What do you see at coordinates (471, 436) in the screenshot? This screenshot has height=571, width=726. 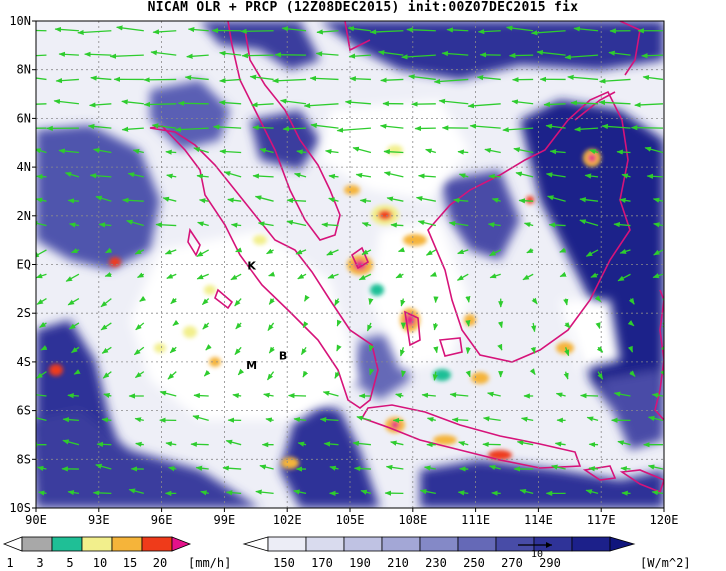 I see `java-coast` at bounding box center [471, 436].